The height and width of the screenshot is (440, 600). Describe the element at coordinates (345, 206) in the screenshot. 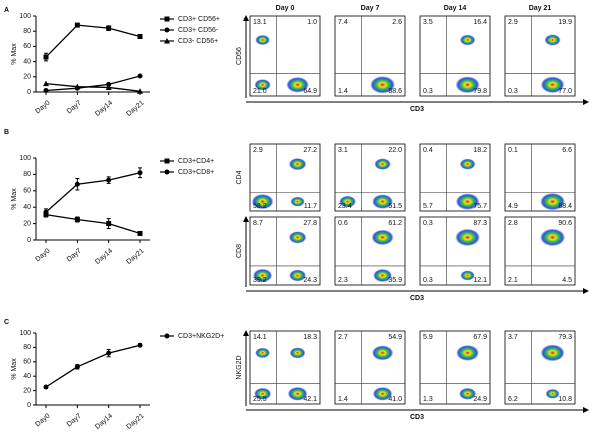

I see `quadrant-value: 23.4` at that location.